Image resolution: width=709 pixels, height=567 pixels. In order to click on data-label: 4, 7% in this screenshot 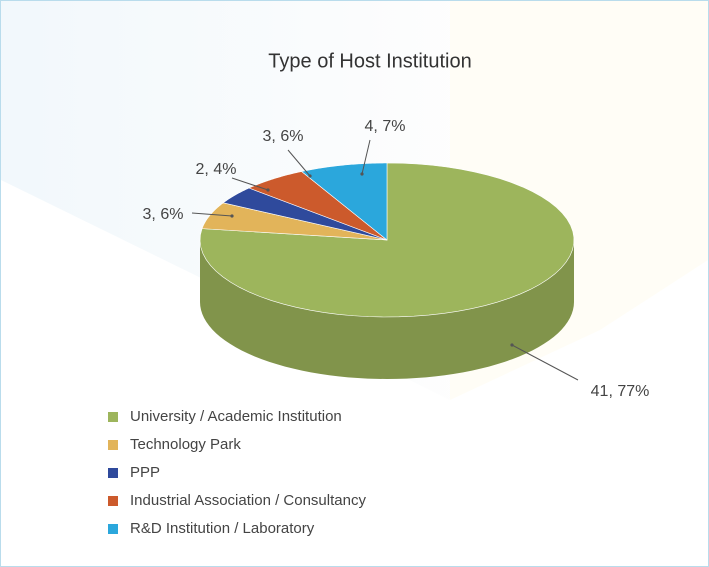, I will do `click(385, 126)`.